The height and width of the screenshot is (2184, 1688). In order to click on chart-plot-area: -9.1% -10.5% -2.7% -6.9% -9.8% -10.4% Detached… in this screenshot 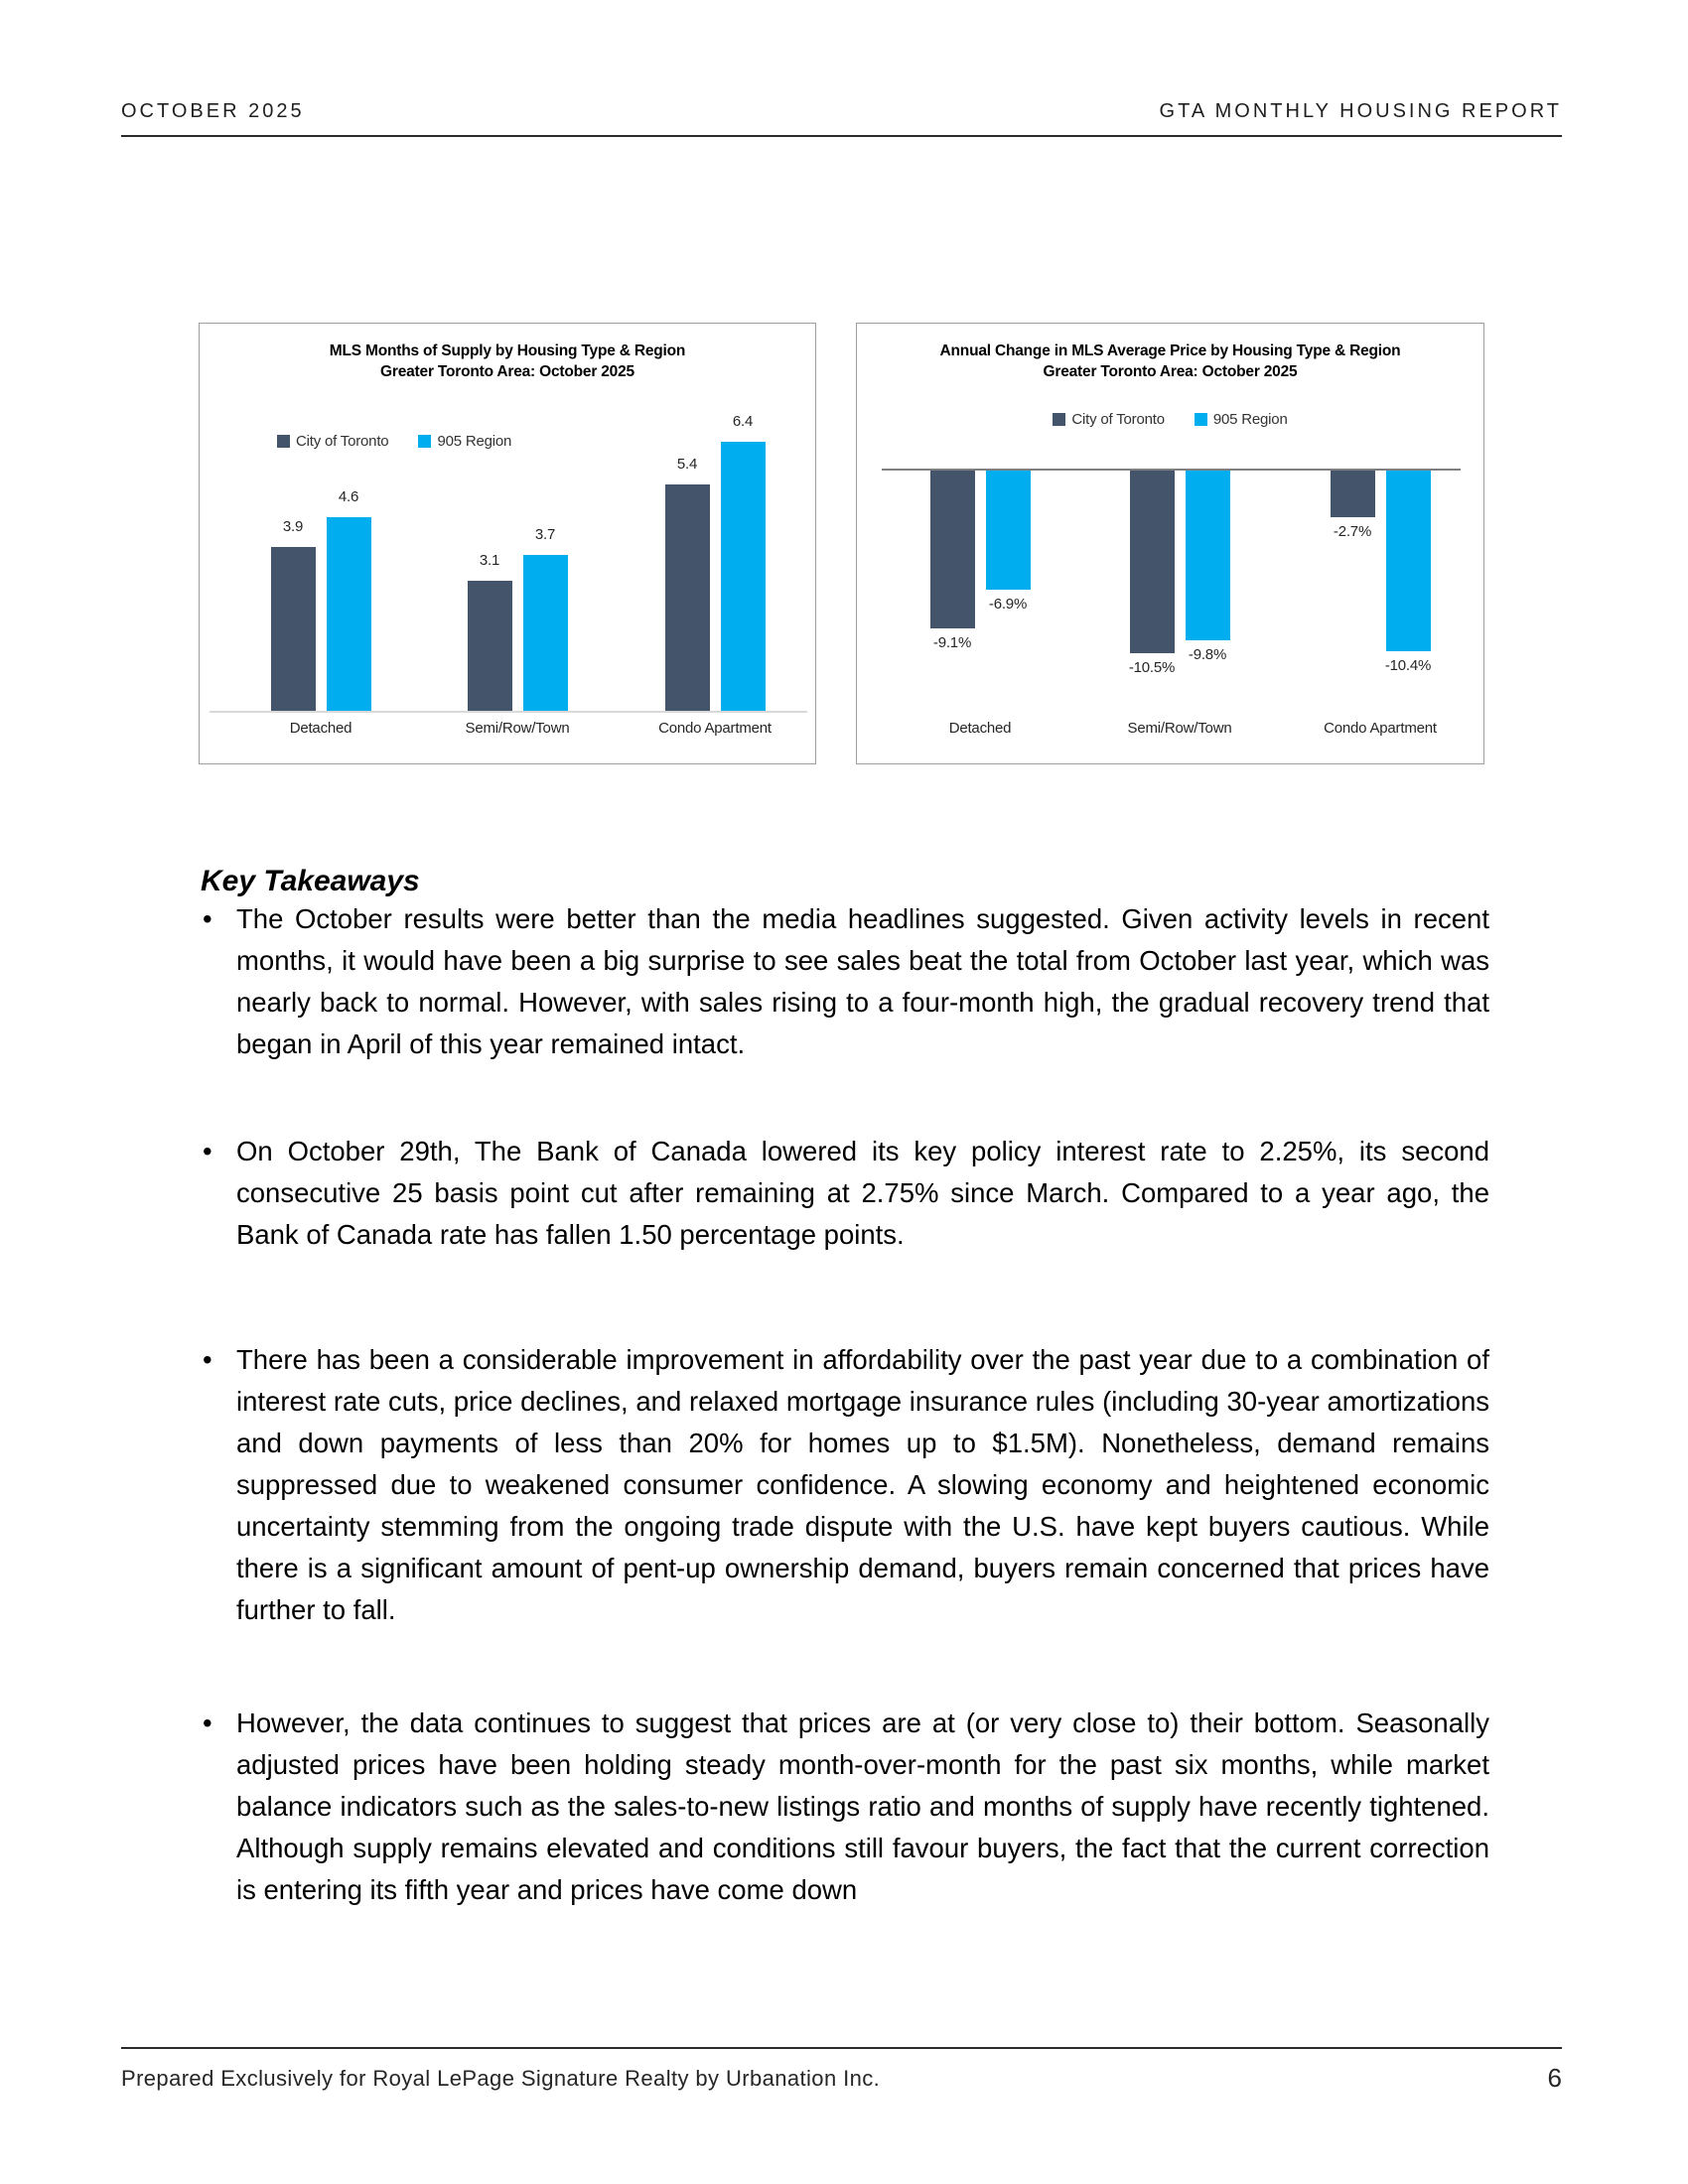, I will do `click(1170, 543)`.